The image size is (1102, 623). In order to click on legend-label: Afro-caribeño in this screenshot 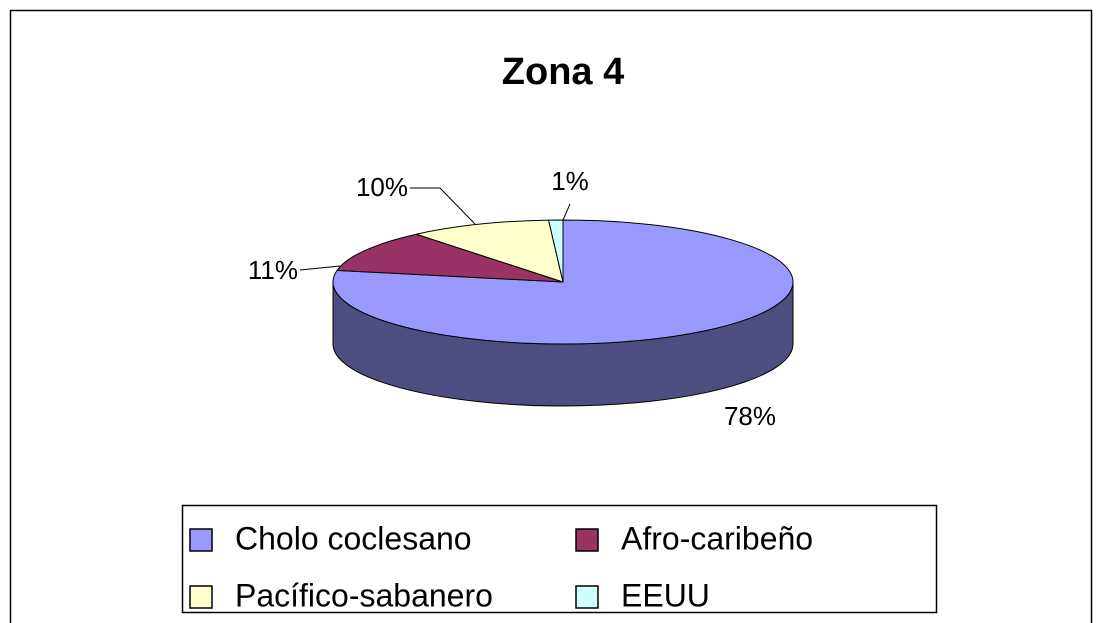, I will do `click(717, 538)`.